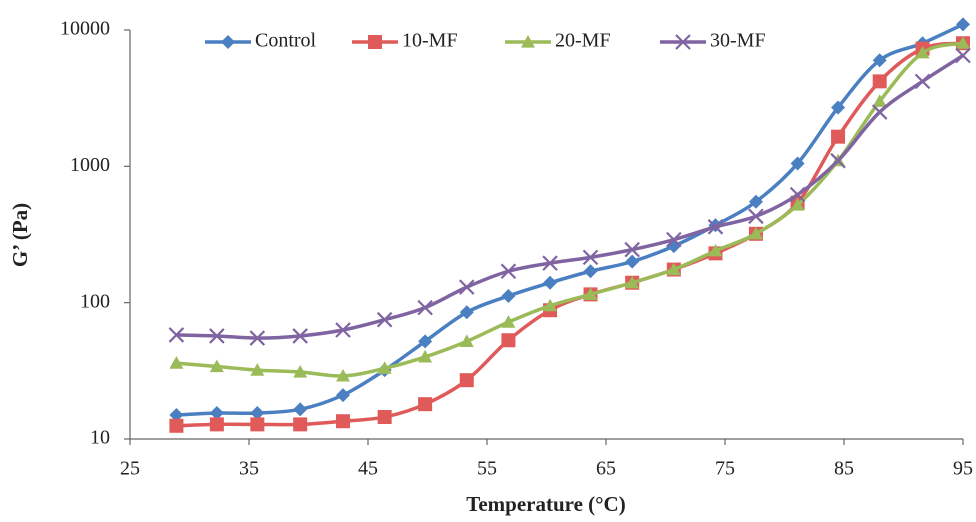 This screenshot has height=522, width=976. What do you see at coordinates (130, 469) in the screenshot?
I see `x-tick-label: 25` at bounding box center [130, 469].